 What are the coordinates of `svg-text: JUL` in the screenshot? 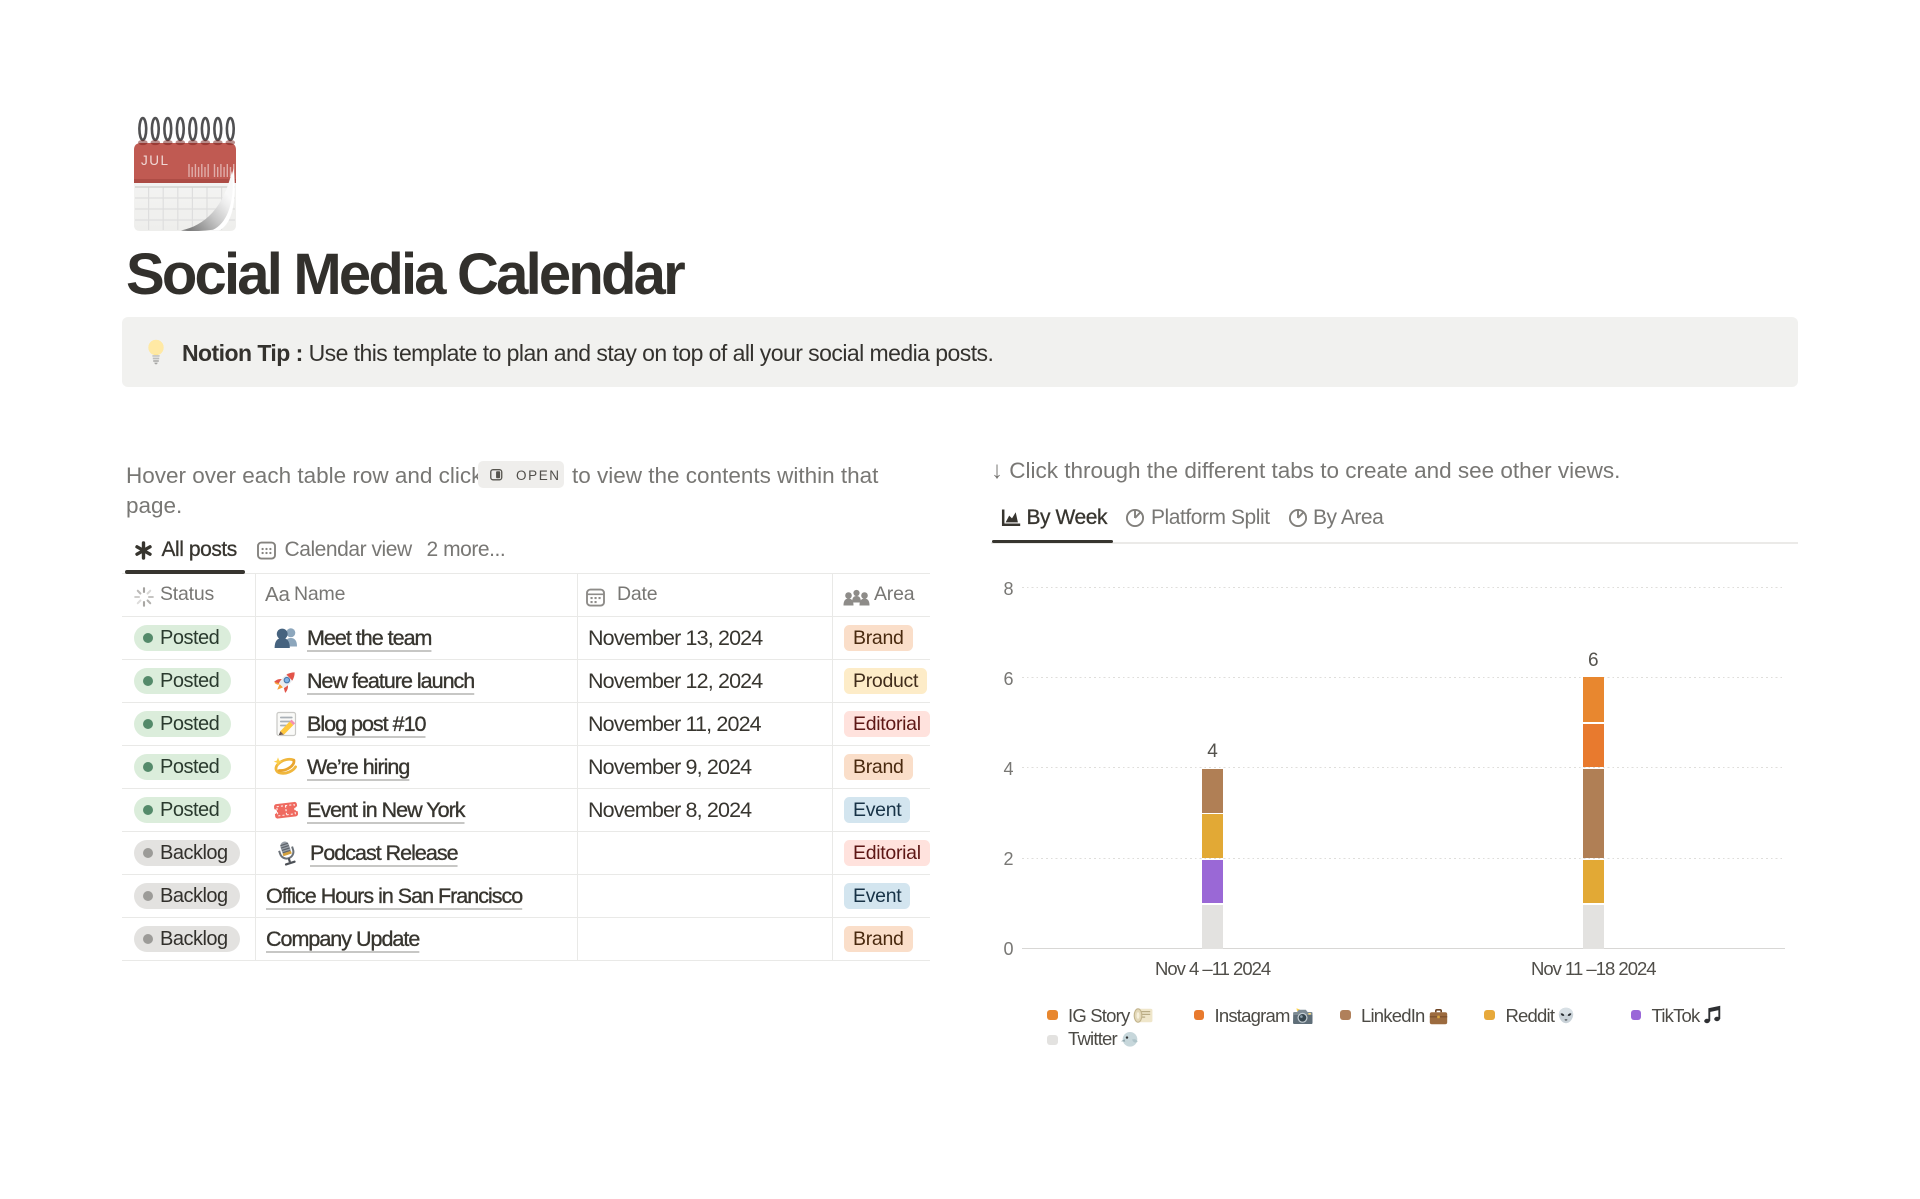 It's located at (155, 160).